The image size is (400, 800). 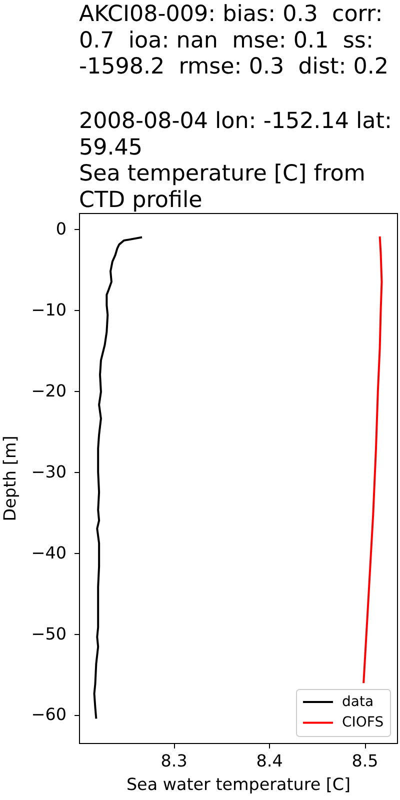 I want to click on y-tick-label: −50, so click(x=48, y=633).